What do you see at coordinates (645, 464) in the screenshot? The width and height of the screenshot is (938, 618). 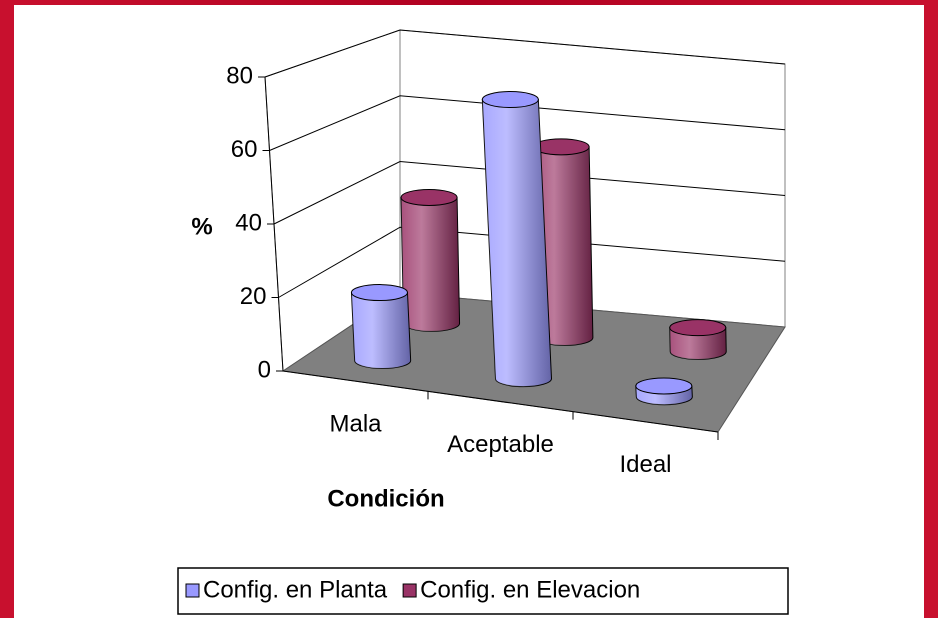 I see `x-tick-label: Ideal` at bounding box center [645, 464].